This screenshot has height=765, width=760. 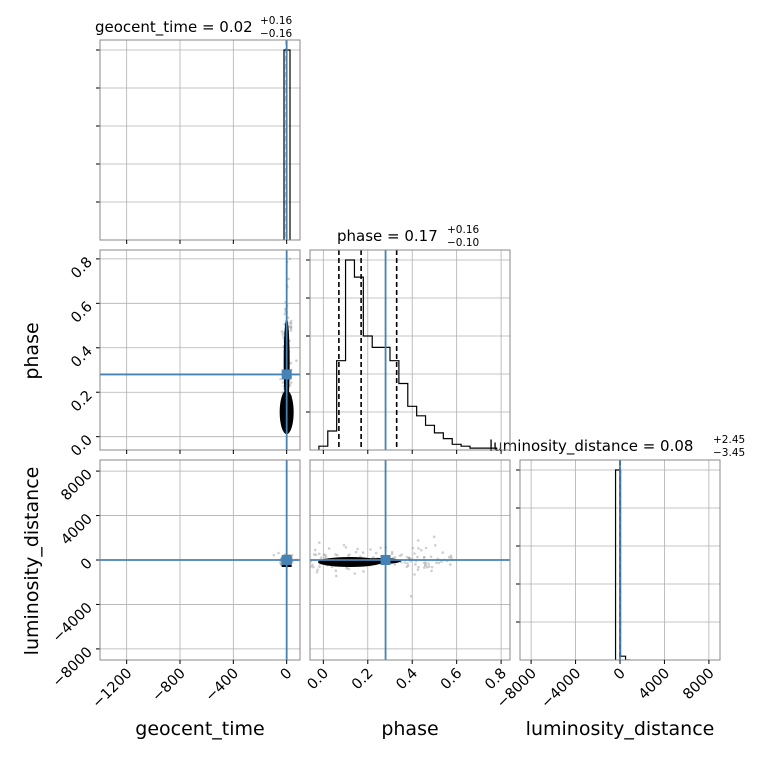 I want to click on panel-geocent_time-hist, so click(x=198, y=141).